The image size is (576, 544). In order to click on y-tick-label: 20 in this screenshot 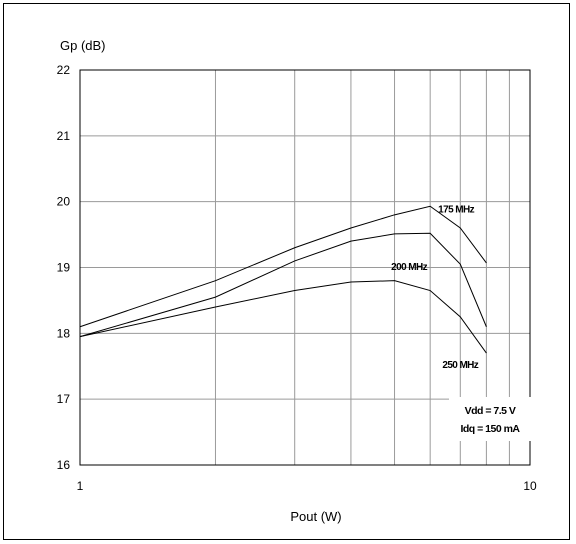, I will do `click(64, 202)`.